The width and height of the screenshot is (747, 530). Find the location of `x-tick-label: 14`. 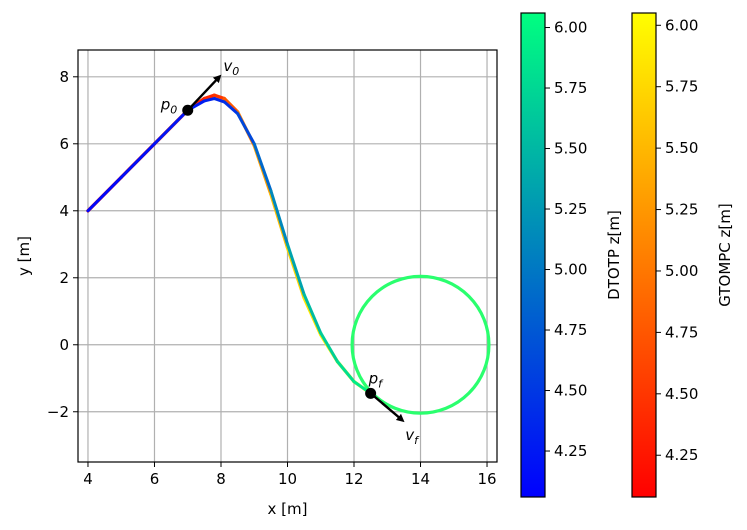

x-tick-label: 14 is located at coordinates (420, 479).